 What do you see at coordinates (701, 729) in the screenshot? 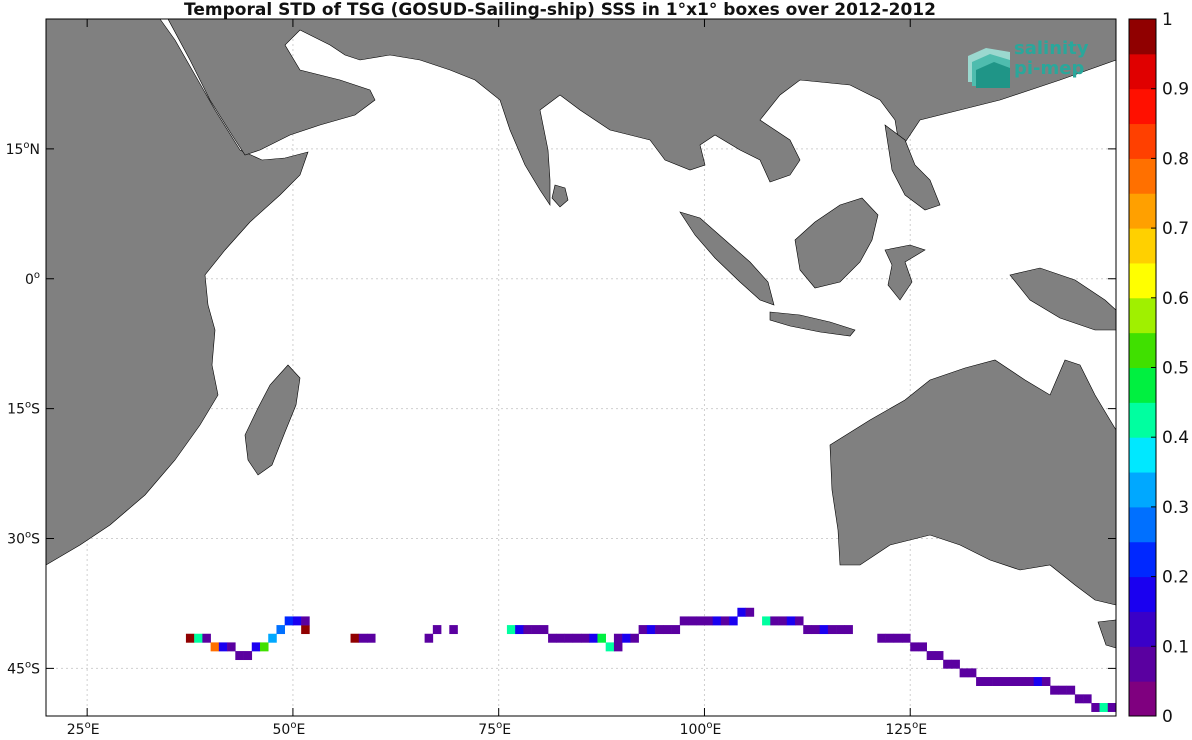
I see `lon-tick-label: 100oE` at bounding box center [701, 729].